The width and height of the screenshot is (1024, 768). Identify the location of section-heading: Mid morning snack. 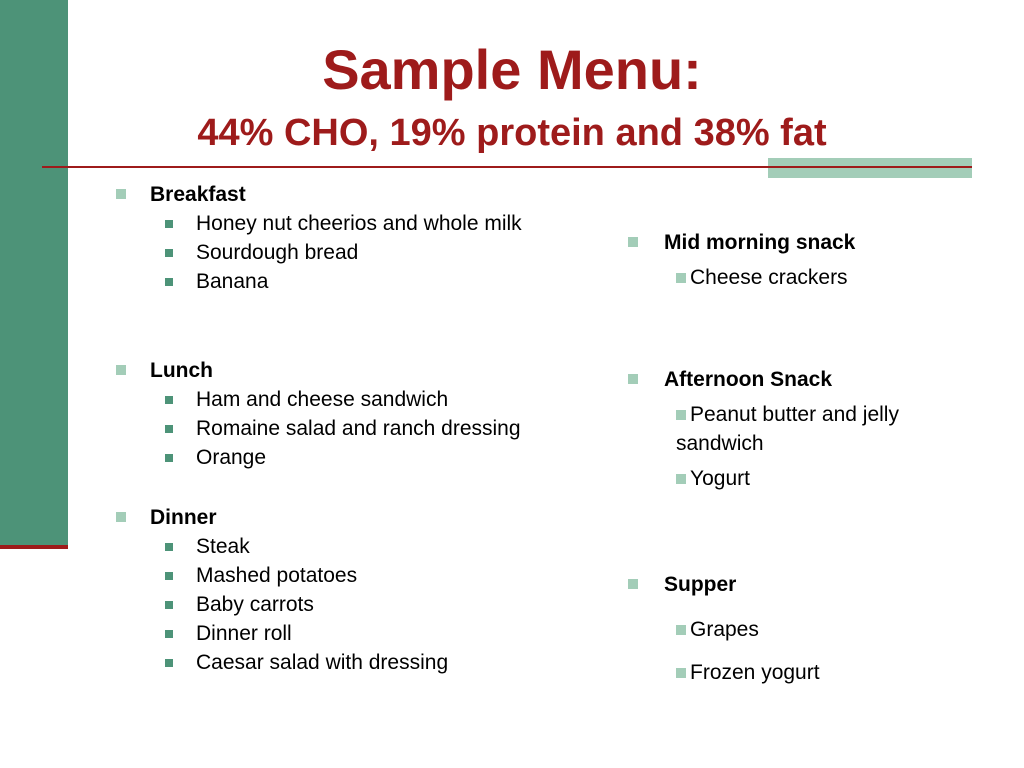
(741, 242).